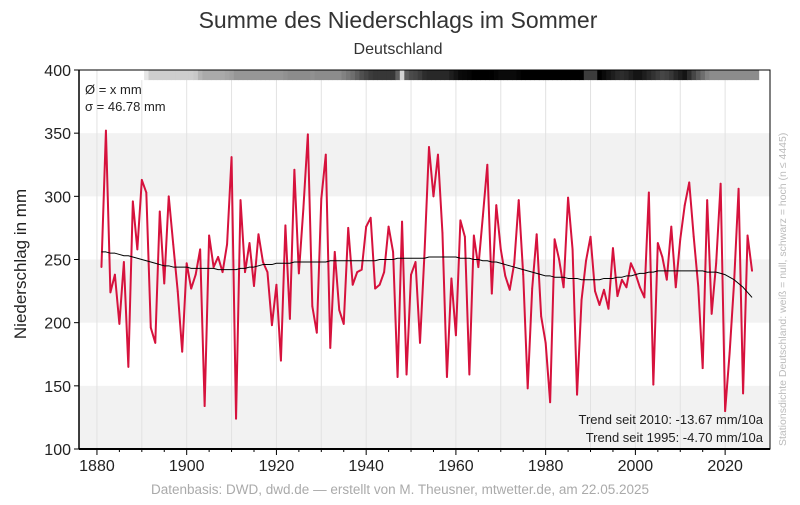  Describe the element at coordinates (61, 261) in the screenshot. I see `y-axis-tick-labels: 100 150 200 250 300 350 400` at that location.